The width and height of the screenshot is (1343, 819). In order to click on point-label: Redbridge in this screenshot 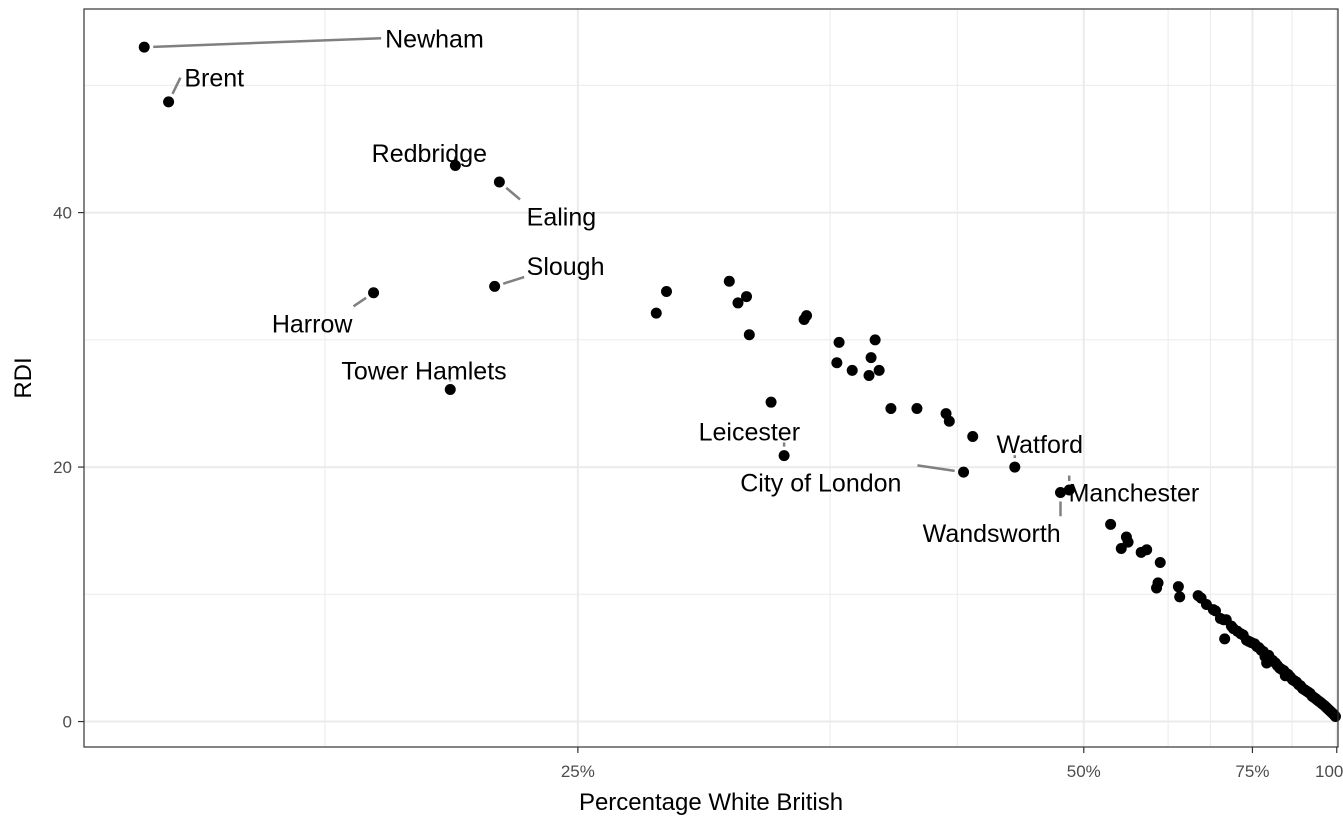, I will do `click(429, 154)`.